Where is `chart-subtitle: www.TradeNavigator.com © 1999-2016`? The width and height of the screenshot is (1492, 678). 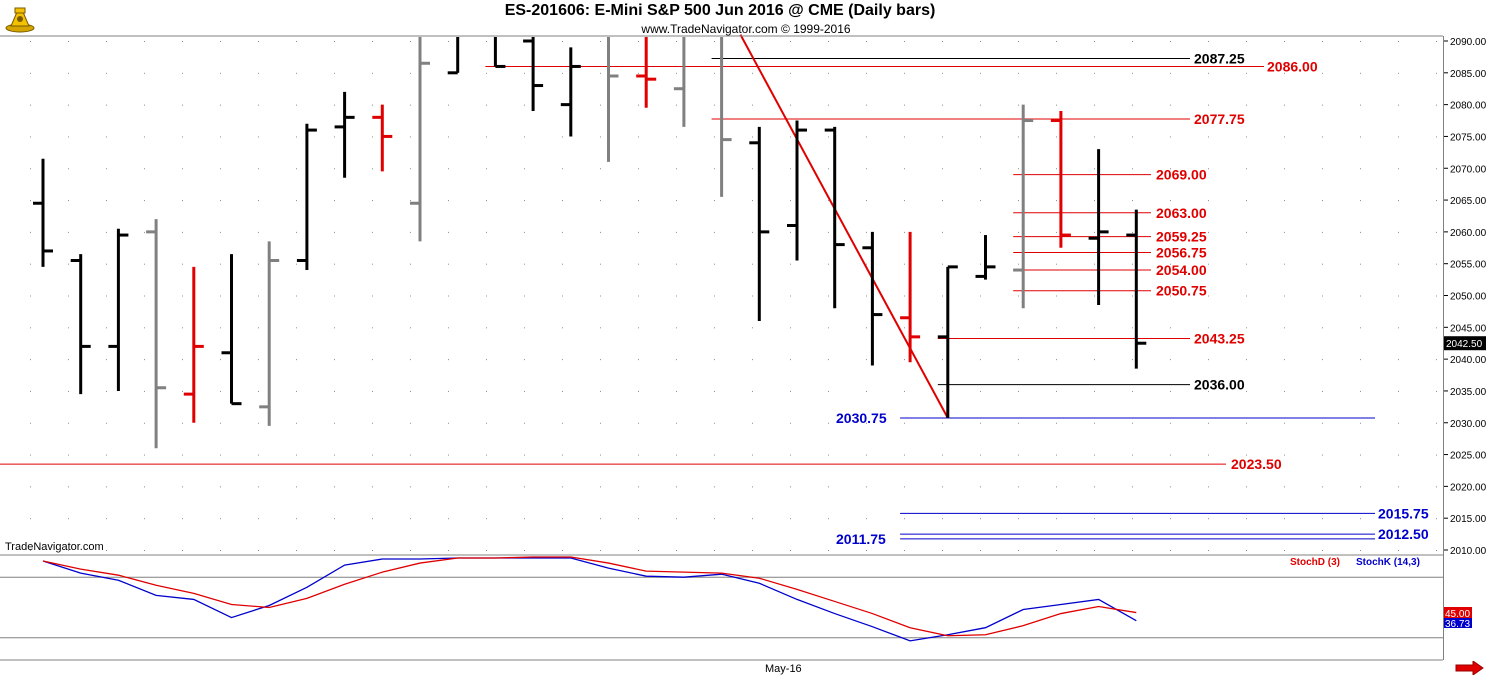 chart-subtitle: www.TradeNavigator.com © 1999-2016 is located at coordinates (746, 29).